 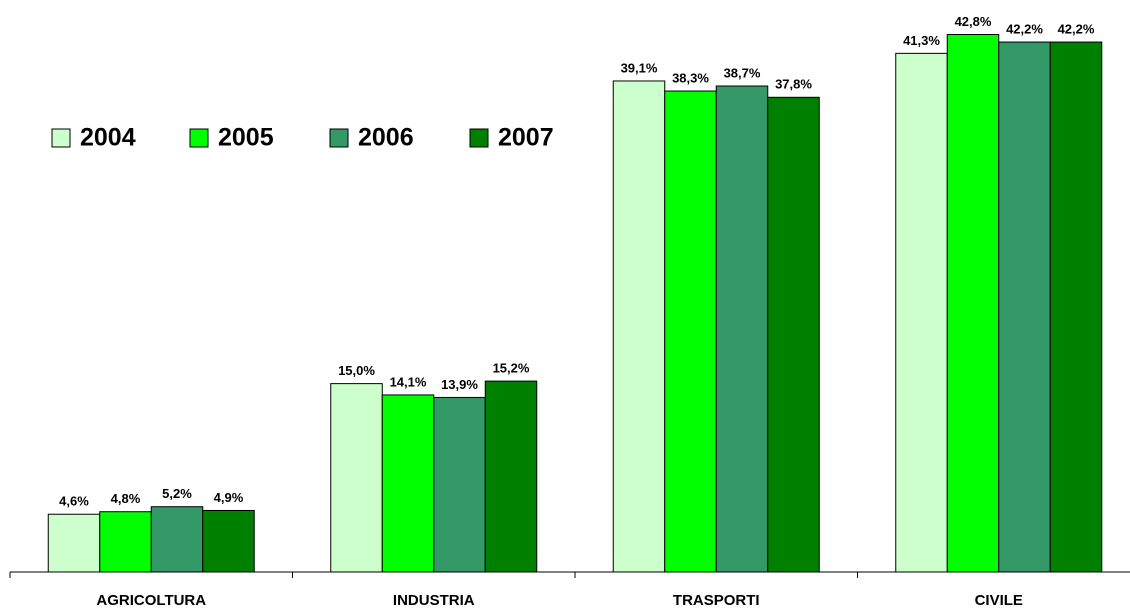 What do you see at coordinates (526, 138) in the screenshot?
I see `legend-label: 2007` at bounding box center [526, 138].